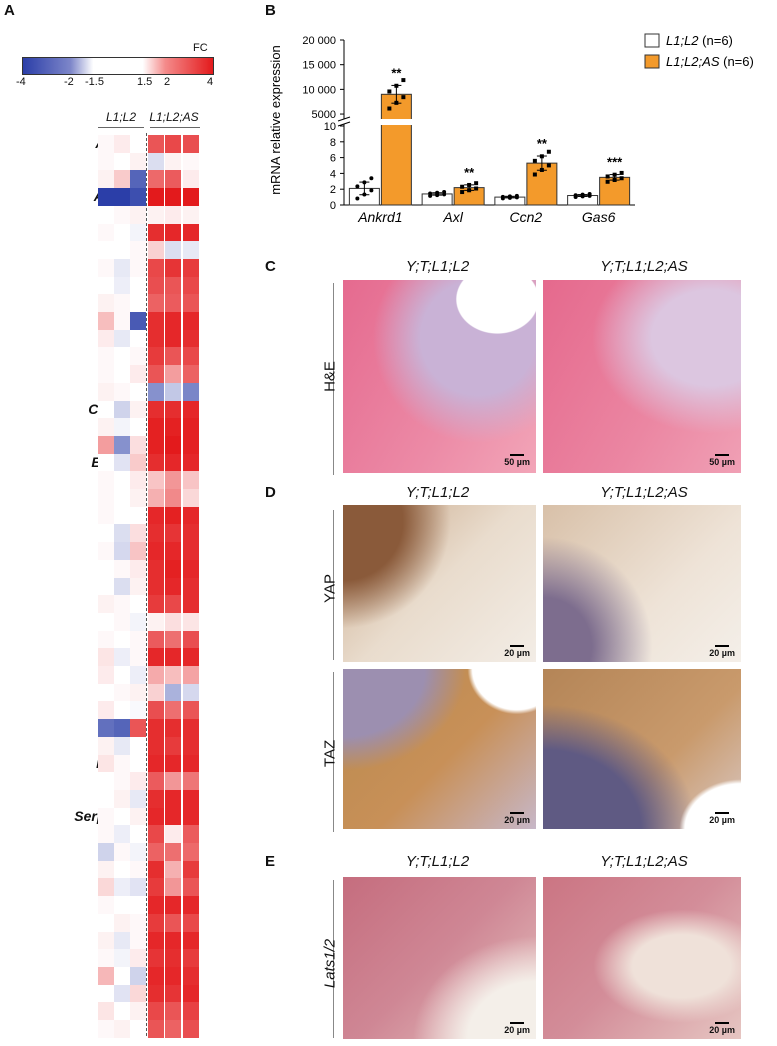  What do you see at coordinates (333, 379) in the screenshot?
I see `c-row-rule` at bounding box center [333, 379].